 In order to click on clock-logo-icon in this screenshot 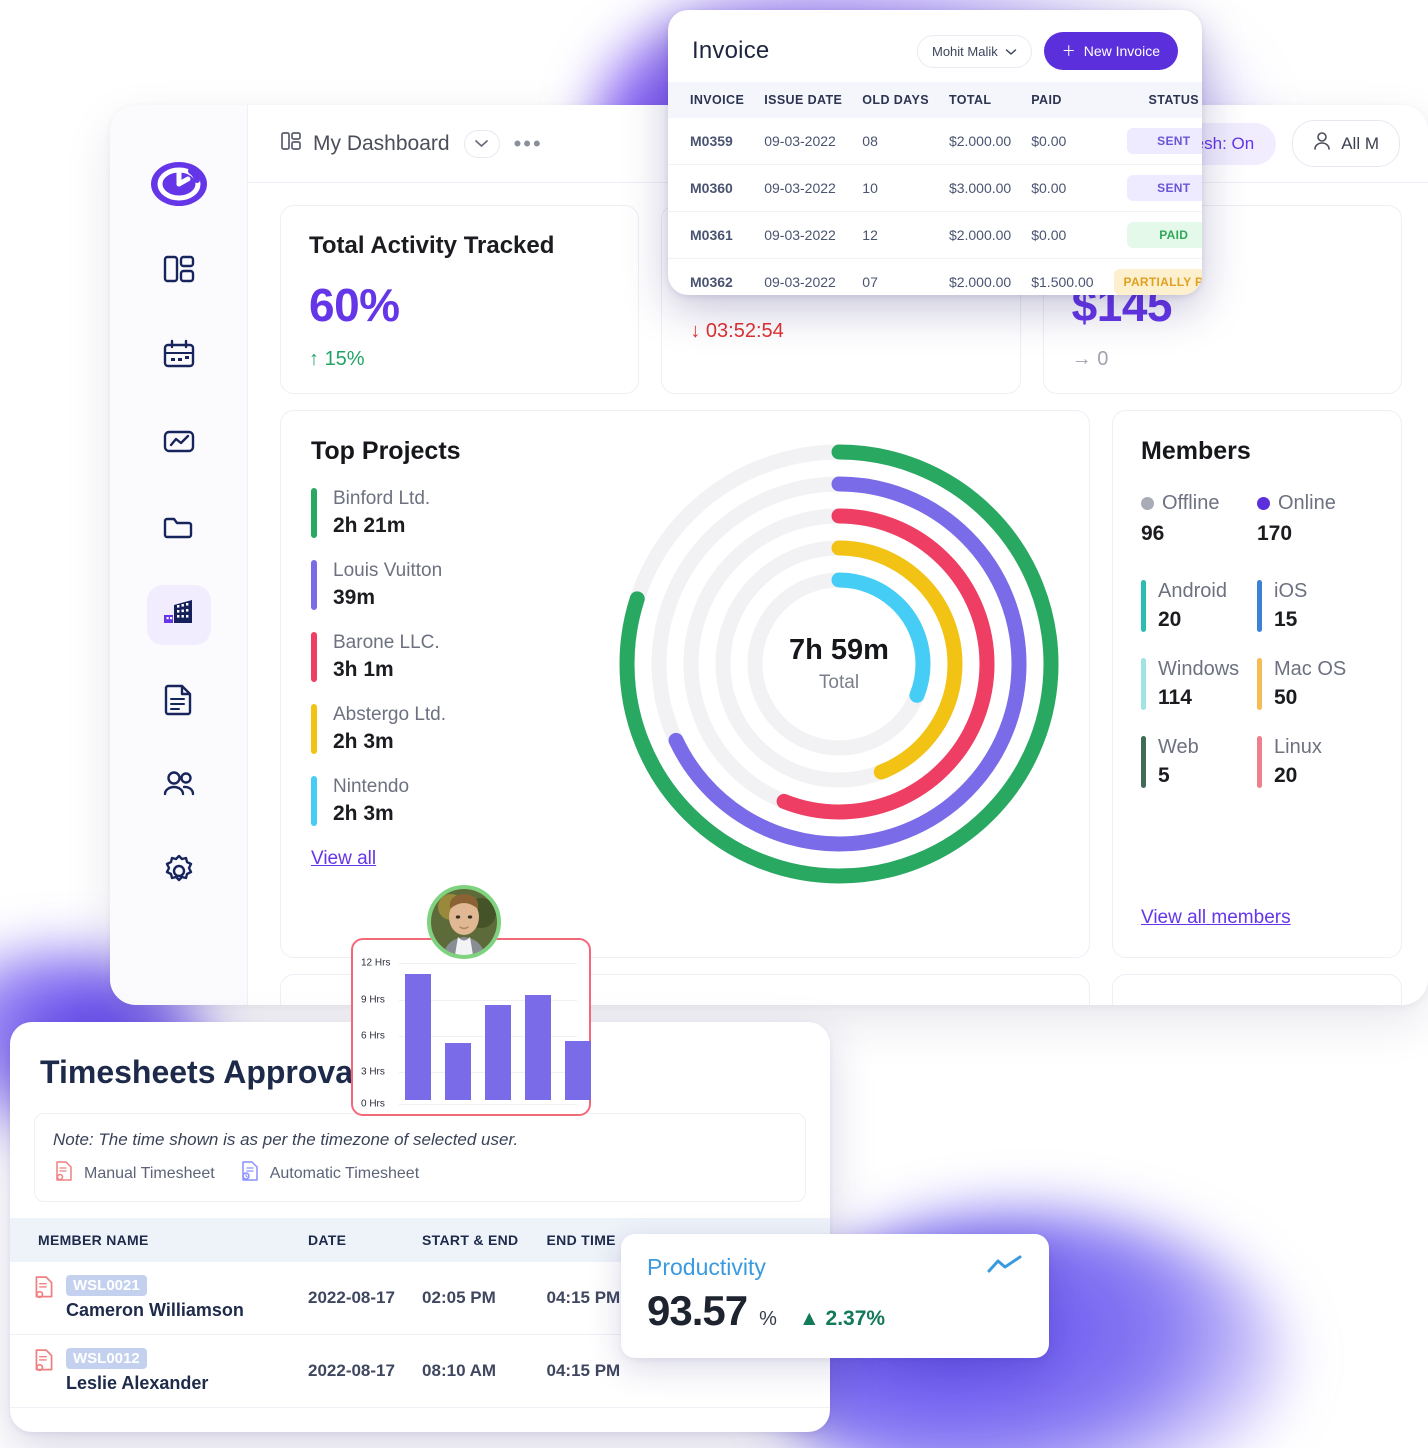, I will do `click(179, 184)`.